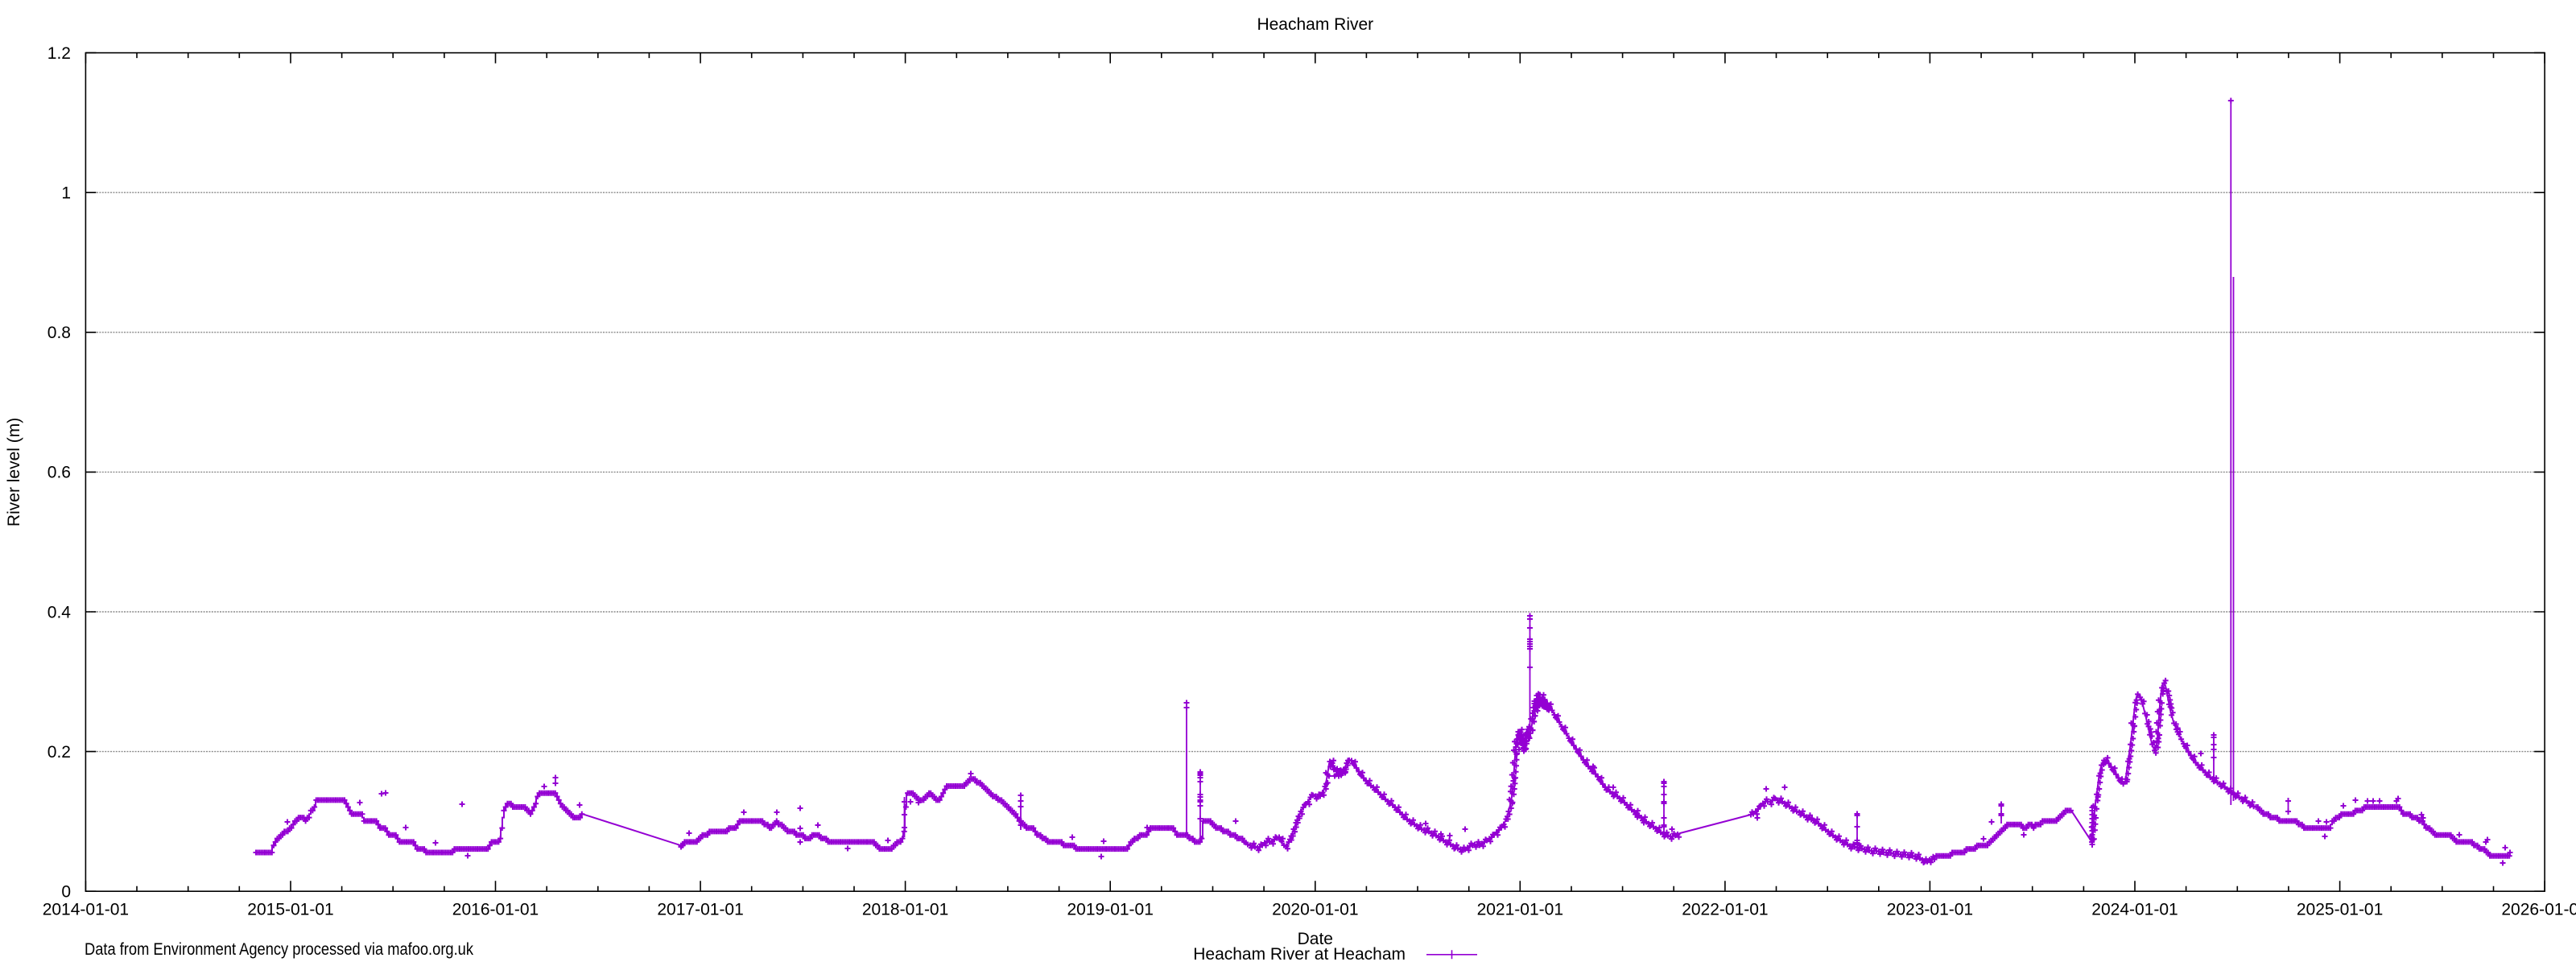 This screenshot has height=966, width=2576. Describe the element at coordinates (59, 473) in the screenshot. I see `svg-text: 0.6` at that location.